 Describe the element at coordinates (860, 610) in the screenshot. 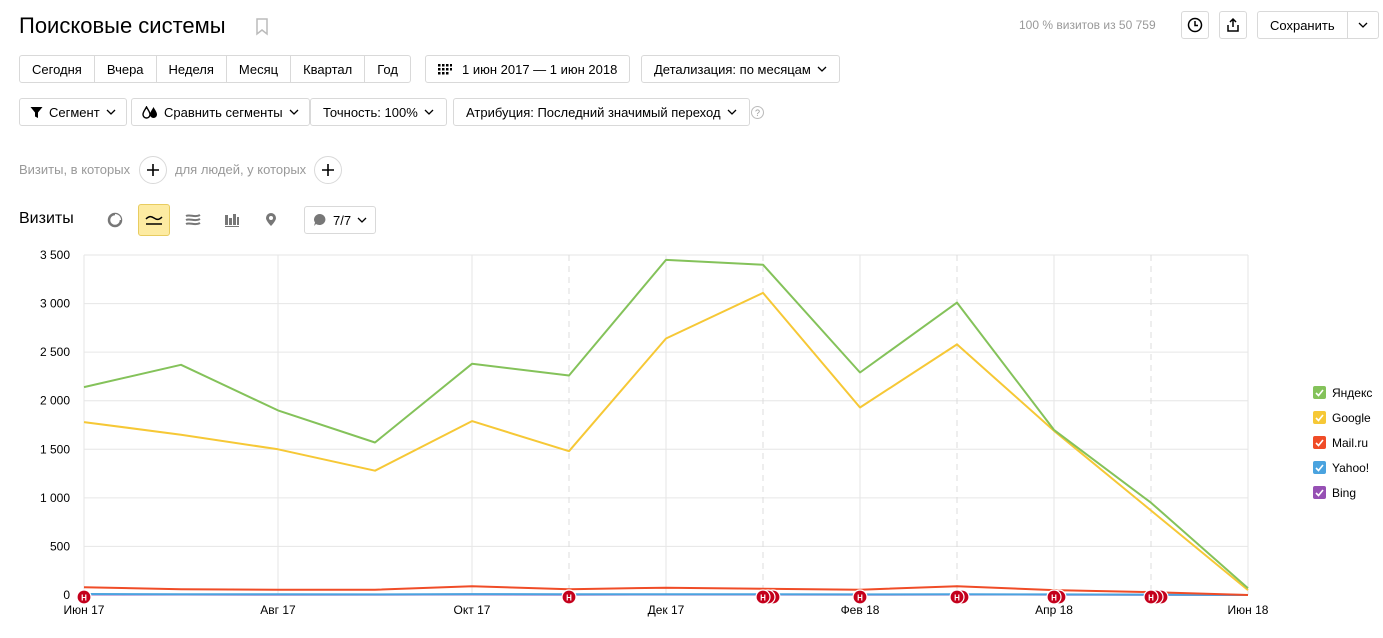

I see `x-tick-label: Фев 18` at that location.